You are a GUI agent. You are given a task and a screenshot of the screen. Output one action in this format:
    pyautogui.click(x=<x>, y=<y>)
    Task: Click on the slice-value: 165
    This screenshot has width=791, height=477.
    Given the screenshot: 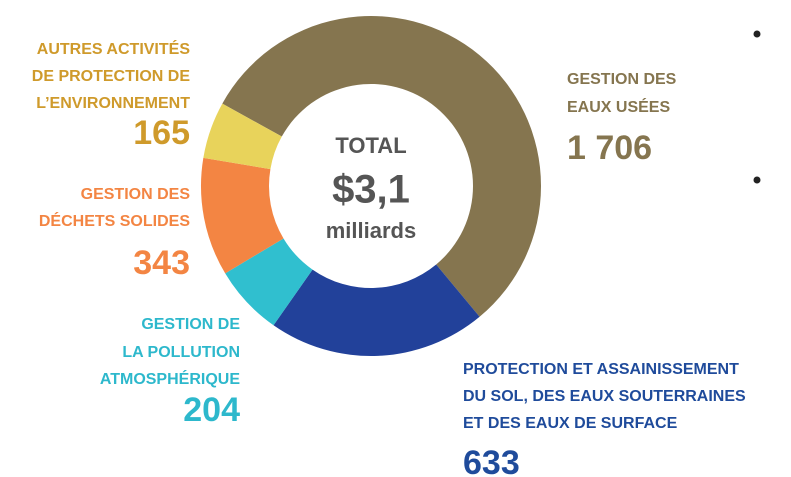 What is the action you would take?
    pyautogui.click(x=161, y=133)
    